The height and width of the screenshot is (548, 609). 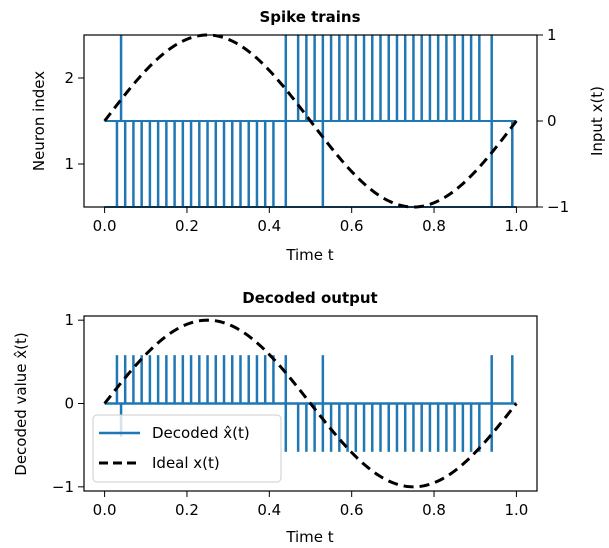 I want to click on decoded-output-marks, so click(x=310, y=403).